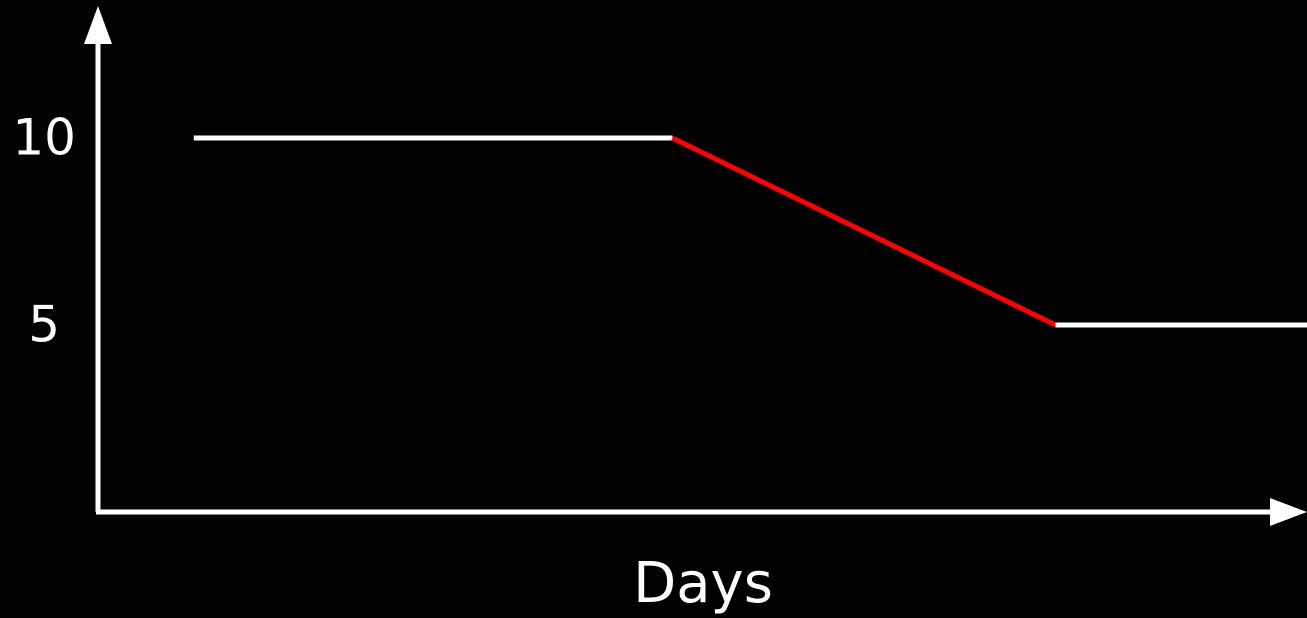 This screenshot has height=618, width=1307. I want to click on y-tick-label-5: 5, so click(44, 325).